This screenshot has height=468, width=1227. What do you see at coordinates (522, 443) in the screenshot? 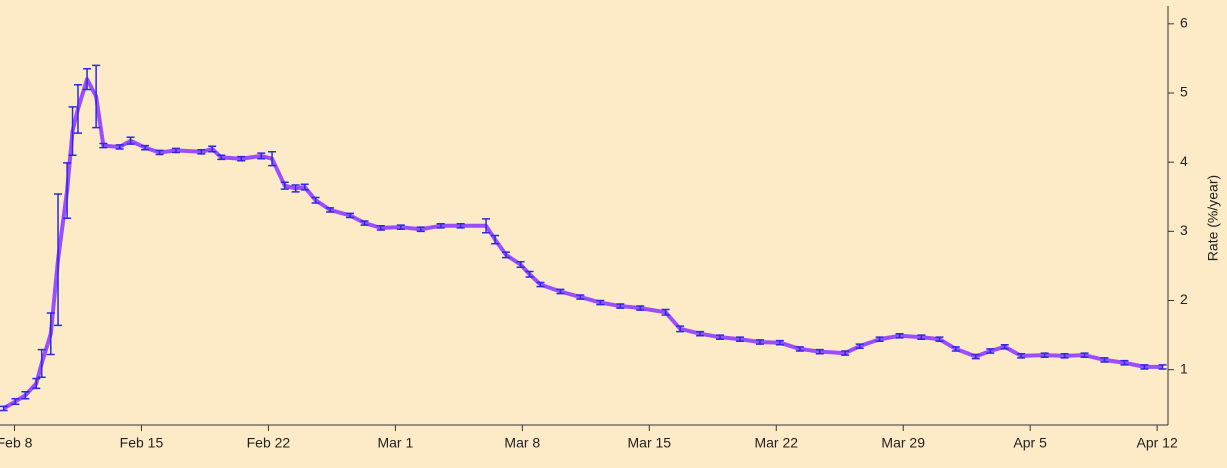
I see `x-tick-label: Mar 8` at bounding box center [522, 443].